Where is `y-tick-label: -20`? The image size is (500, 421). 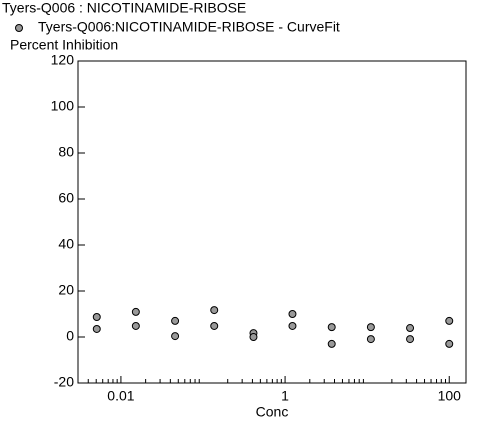
y-tick-label: -20 is located at coordinates (64, 382).